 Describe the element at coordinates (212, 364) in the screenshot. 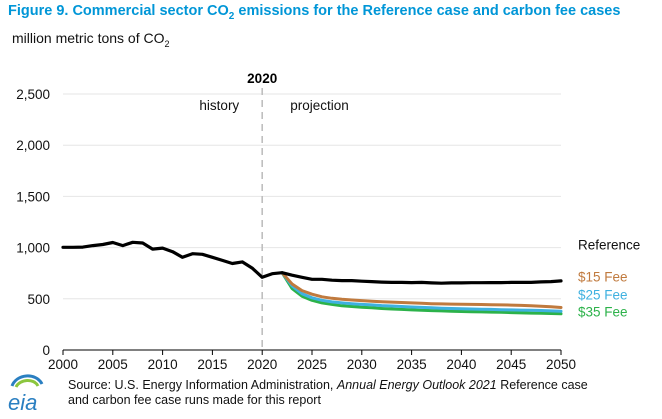

I see `x-tick-label-2015: 2015` at that location.